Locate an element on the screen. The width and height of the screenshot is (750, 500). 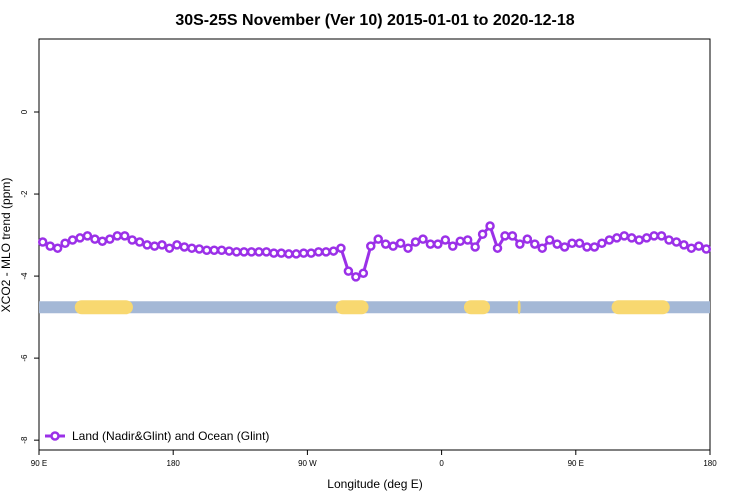
legend-label: Land (Nadir&Glint) and Ocean (Glint) is located at coordinates (170, 436).